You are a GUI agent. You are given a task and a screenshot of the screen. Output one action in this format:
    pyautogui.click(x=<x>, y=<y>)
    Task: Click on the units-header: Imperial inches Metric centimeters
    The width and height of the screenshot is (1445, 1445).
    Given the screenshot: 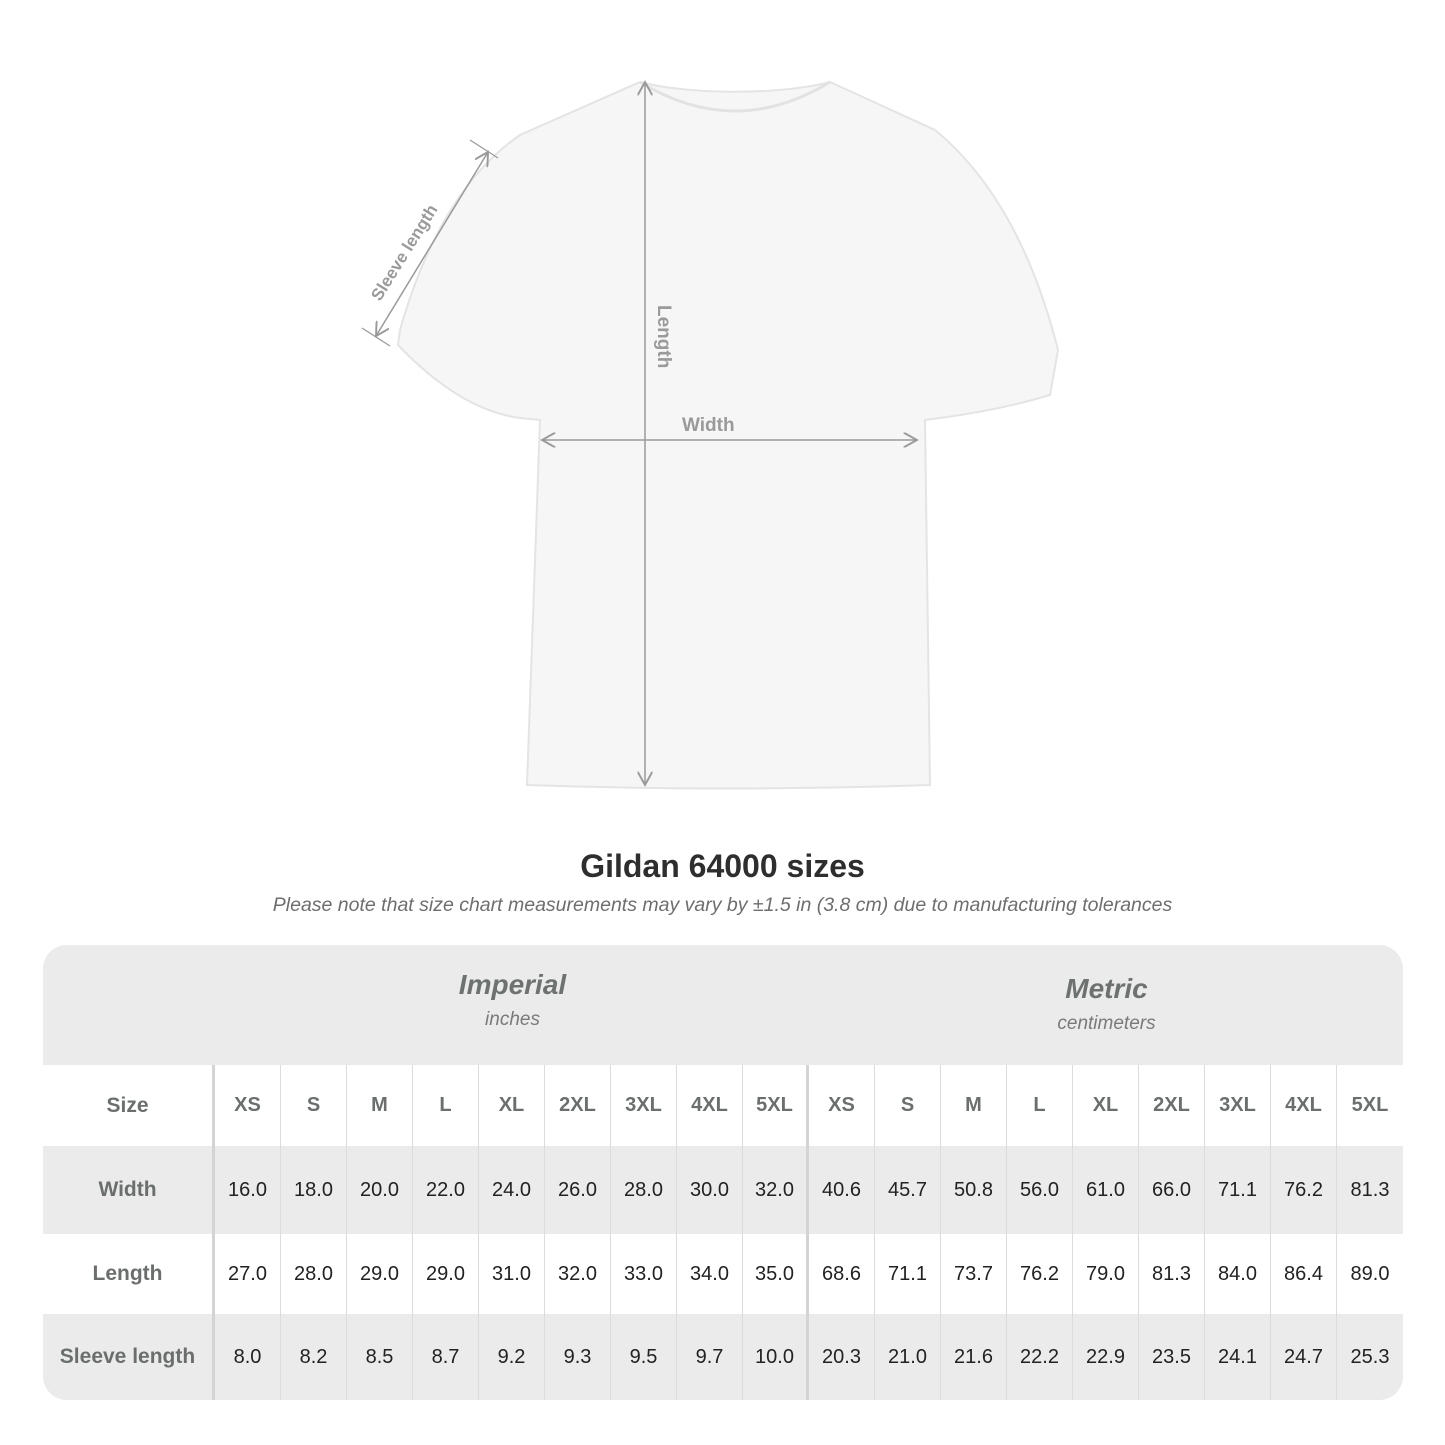 What is the action you would take?
    pyautogui.click(x=723, y=1004)
    